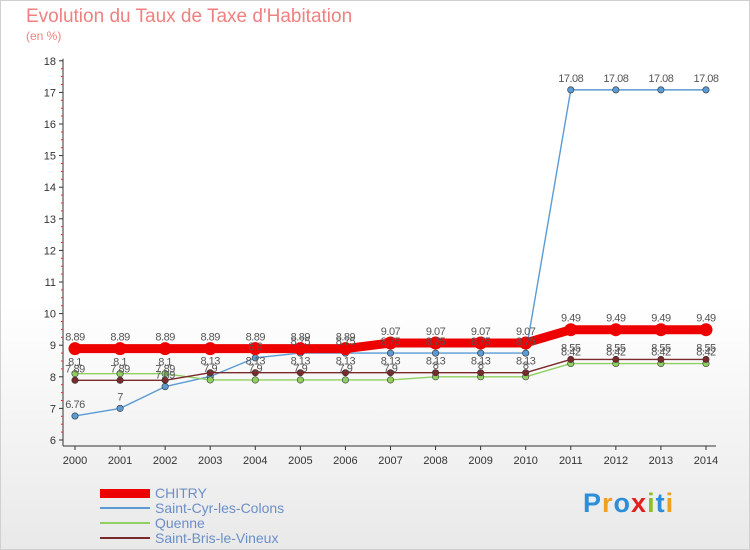 This screenshot has height=550, width=750. I want to click on legend-item-quenne: Quenne, so click(260, 523).